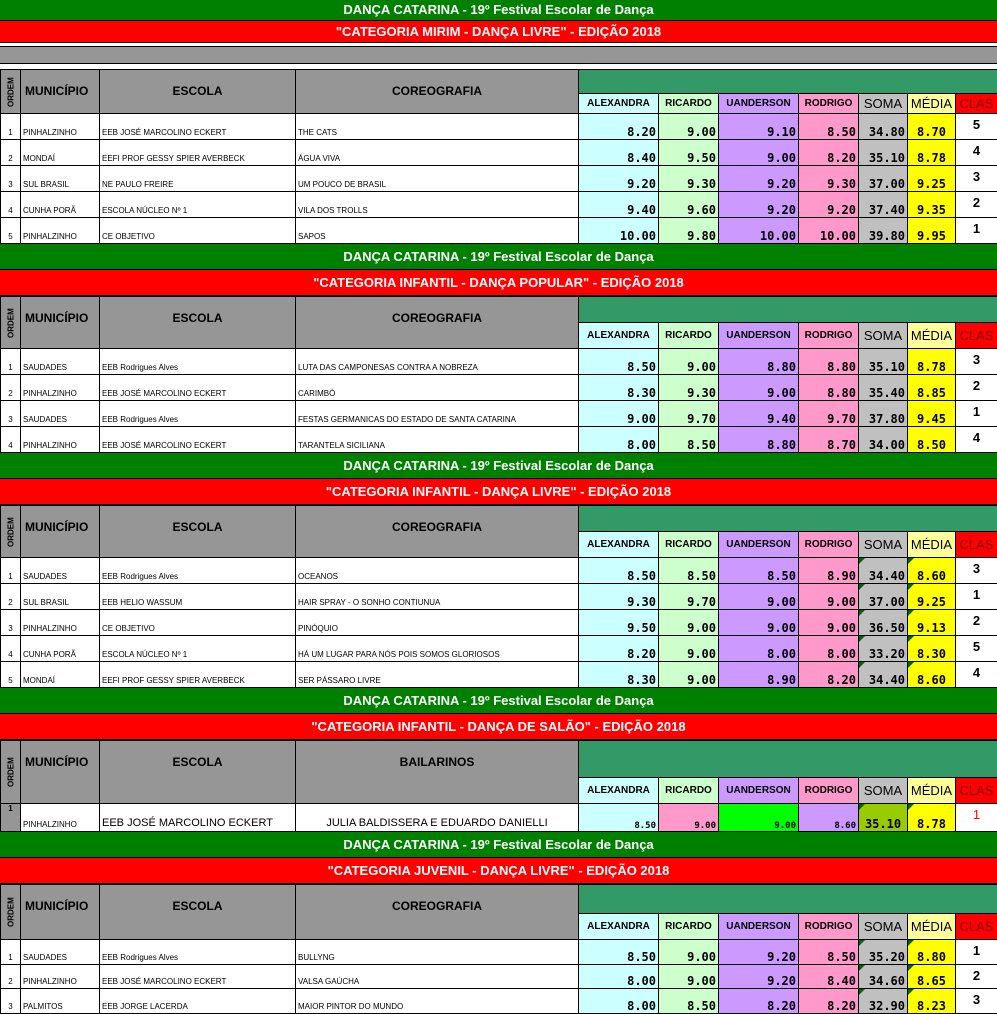 The width and height of the screenshot is (997, 1014). Describe the element at coordinates (976, 571) in the screenshot. I see `clas-cell: 3` at that location.